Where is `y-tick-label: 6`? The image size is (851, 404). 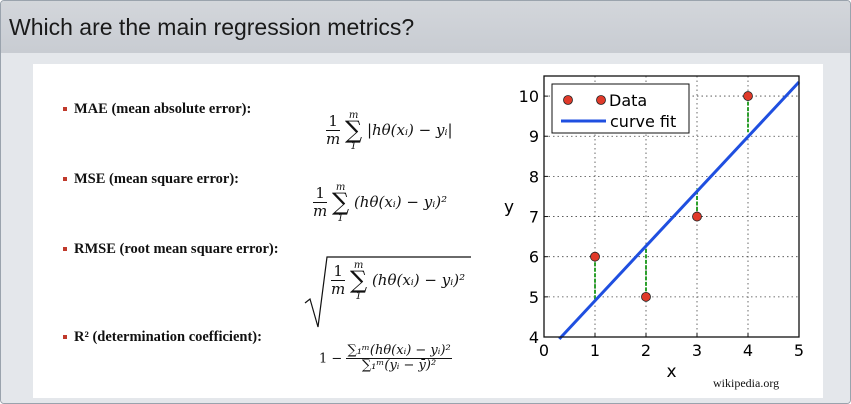 y-tick-label: 6 is located at coordinates (534, 257).